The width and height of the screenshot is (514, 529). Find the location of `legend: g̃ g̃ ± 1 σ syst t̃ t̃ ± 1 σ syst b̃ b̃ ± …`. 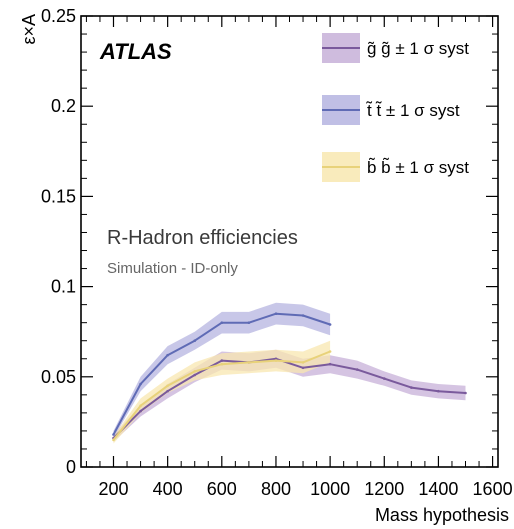

legend: g̃ g̃ ± 1 σ syst t̃ t̃ ± 1 σ syst b̃ b̃ ± … is located at coordinates (395, 107).